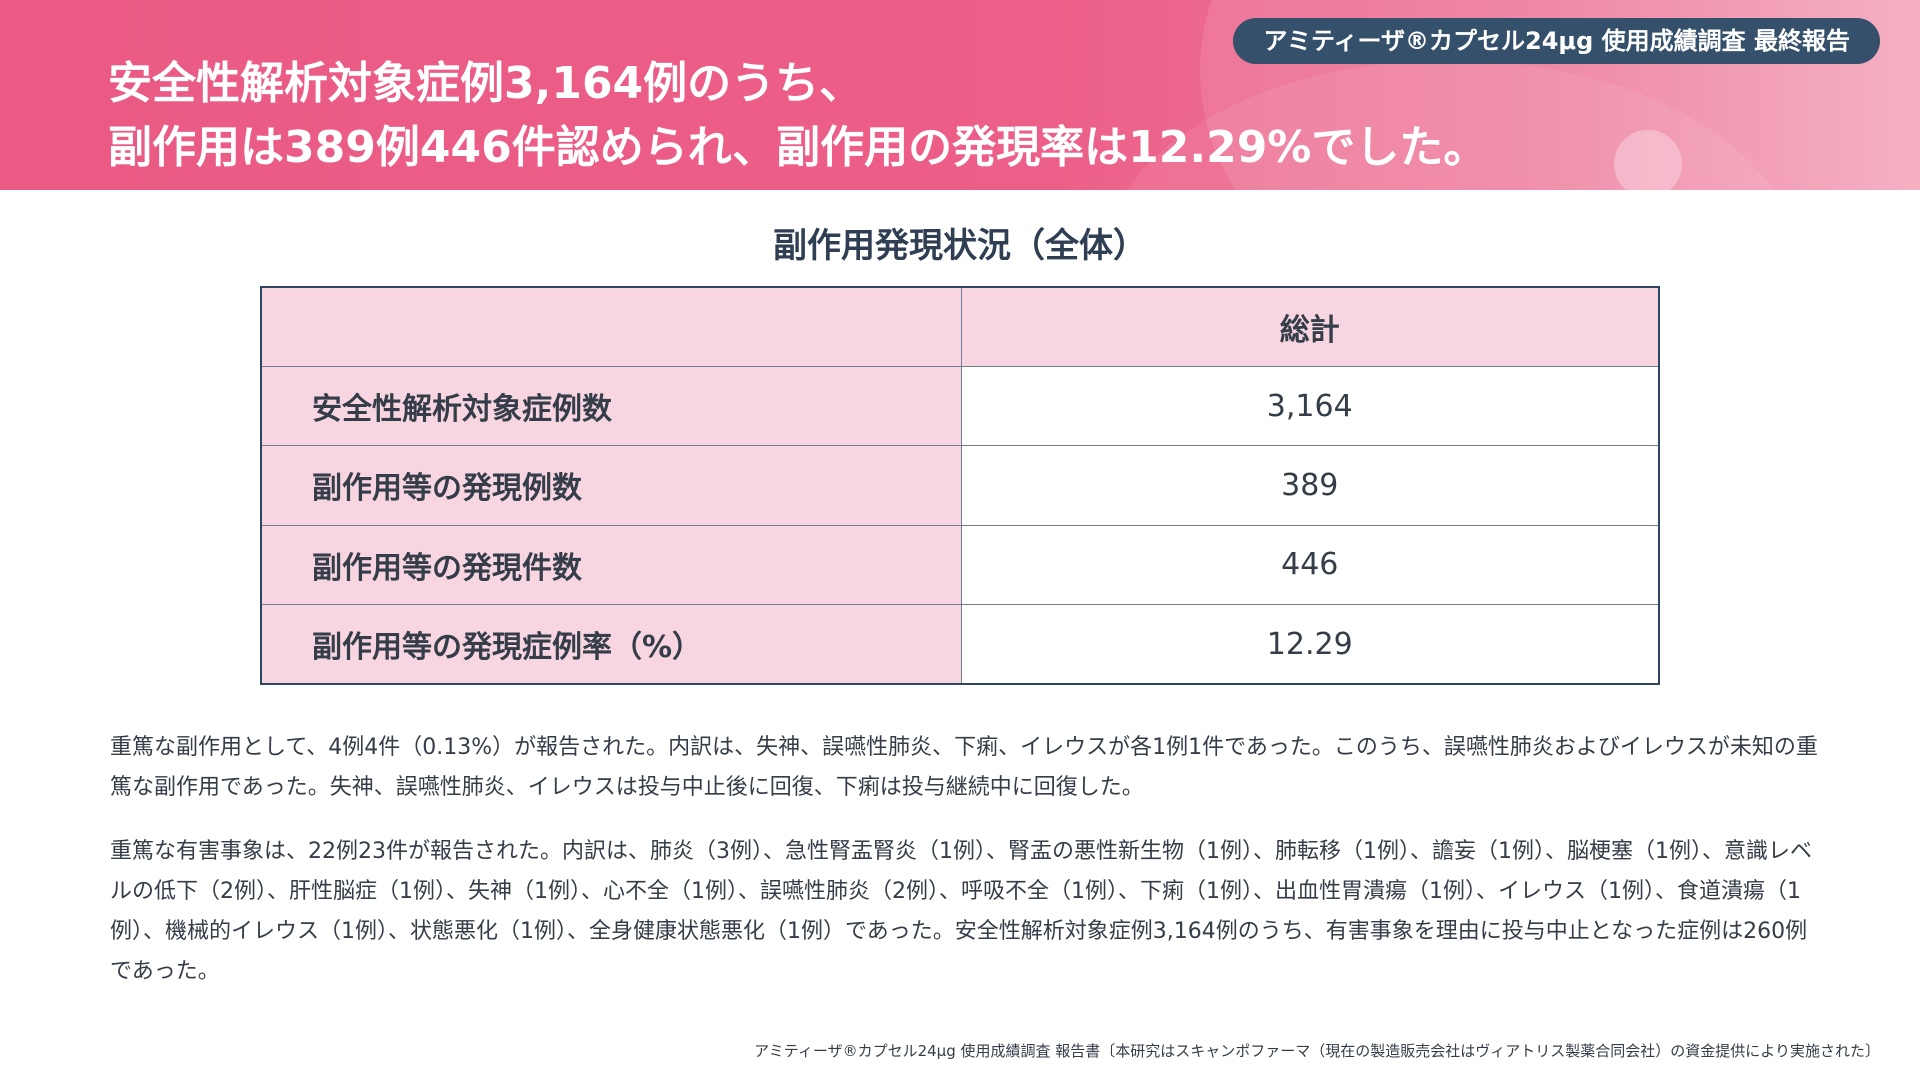 The height and width of the screenshot is (1080, 1920). I want to click on decorative-bubble, so click(1648, 160).